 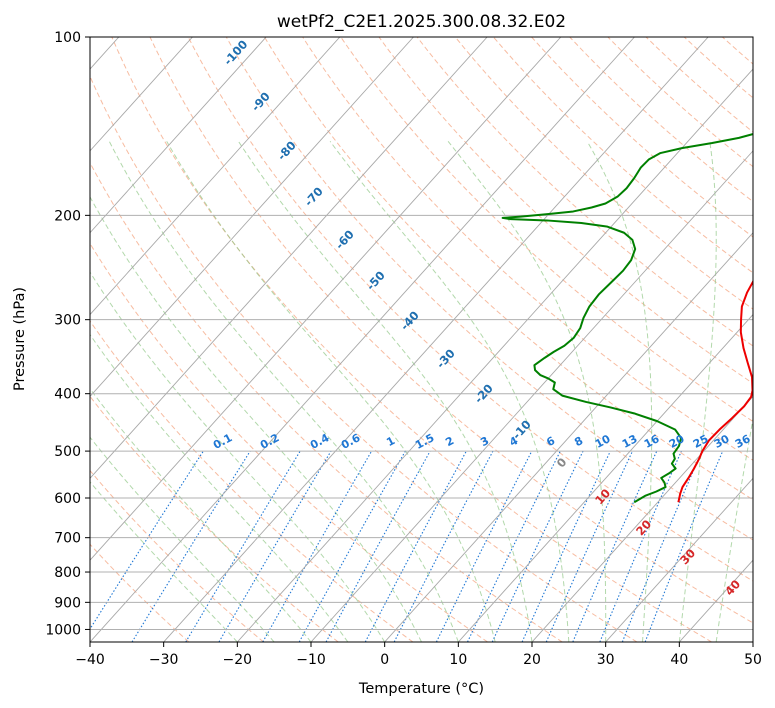 What do you see at coordinates (90, 660) in the screenshot?
I see `x-tick-label: −40` at bounding box center [90, 660].